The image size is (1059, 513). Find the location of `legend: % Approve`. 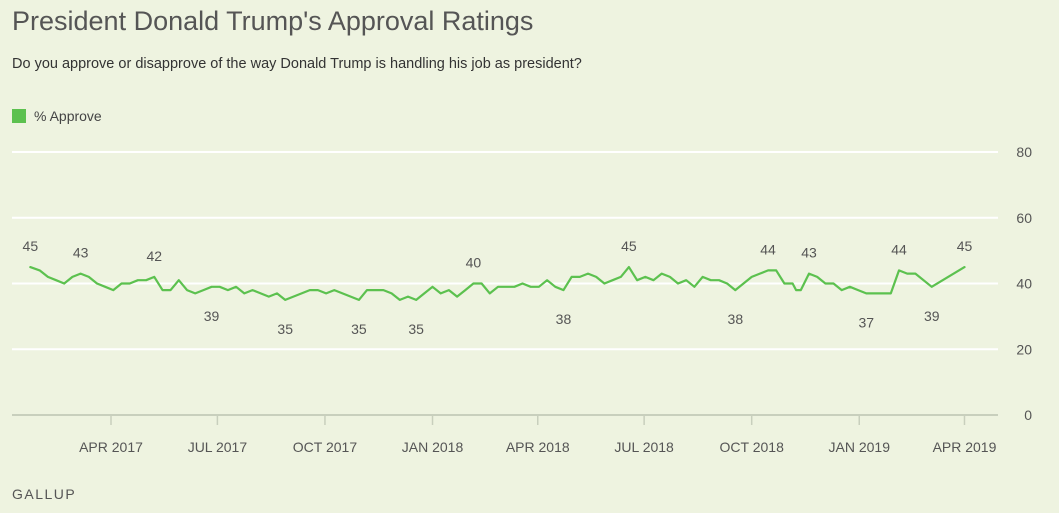

legend: % Approve is located at coordinates (57, 116).